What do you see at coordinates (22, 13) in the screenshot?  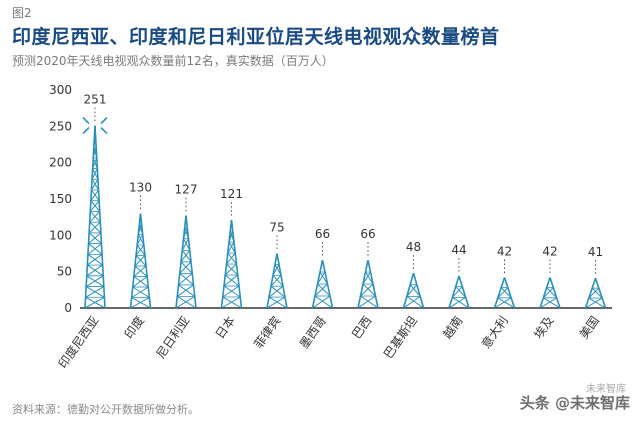 I see `figure-label: 图2` at bounding box center [22, 13].